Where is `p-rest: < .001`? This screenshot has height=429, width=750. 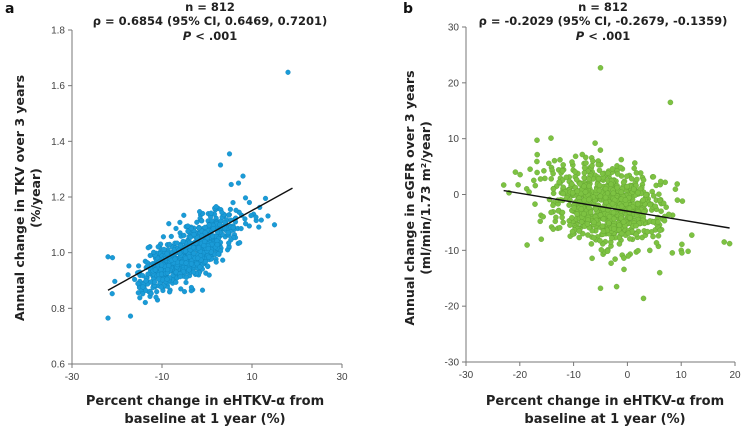
p-rest: < .001 is located at coordinates (214, 36).